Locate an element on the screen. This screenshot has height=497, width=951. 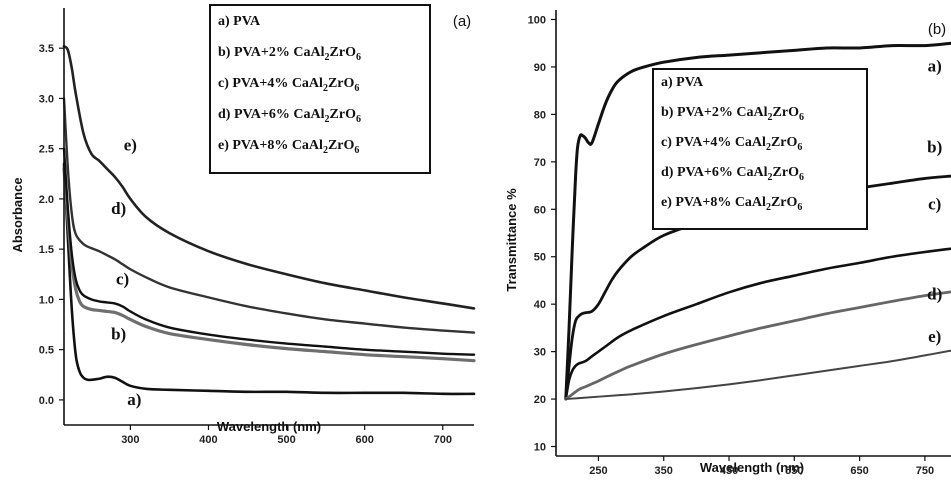
panel-a-y-tick-label: 0.5 is located at coordinates (46, 351).